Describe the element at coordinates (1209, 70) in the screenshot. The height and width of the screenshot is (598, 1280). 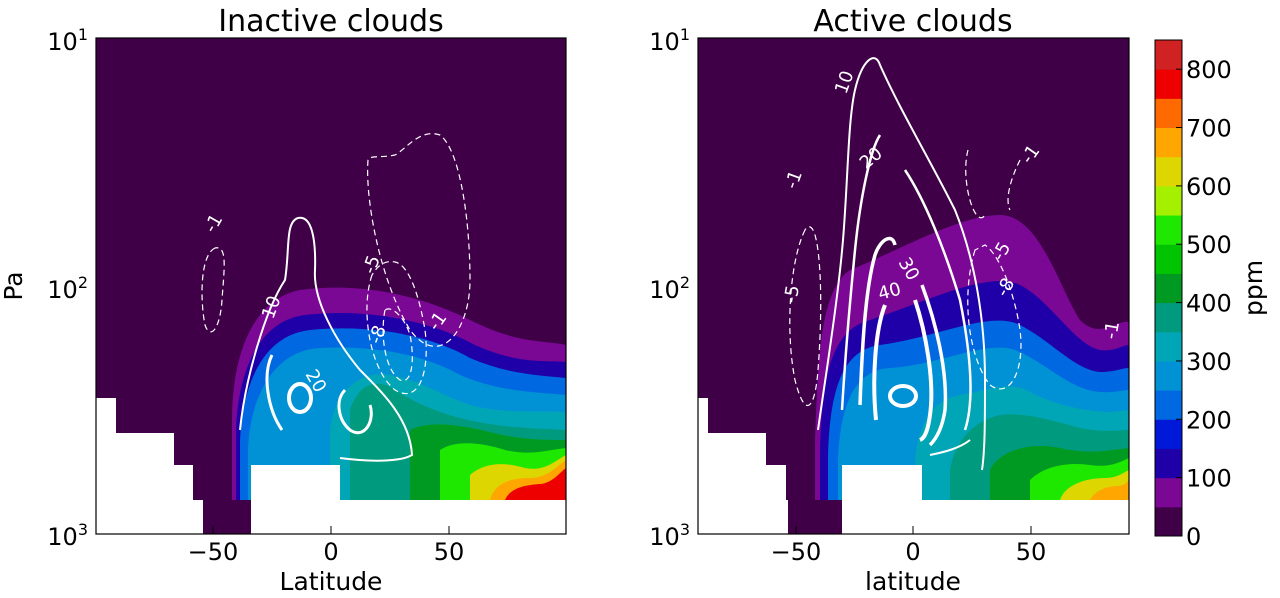
I see `colorbar-tick-label: 800` at that location.